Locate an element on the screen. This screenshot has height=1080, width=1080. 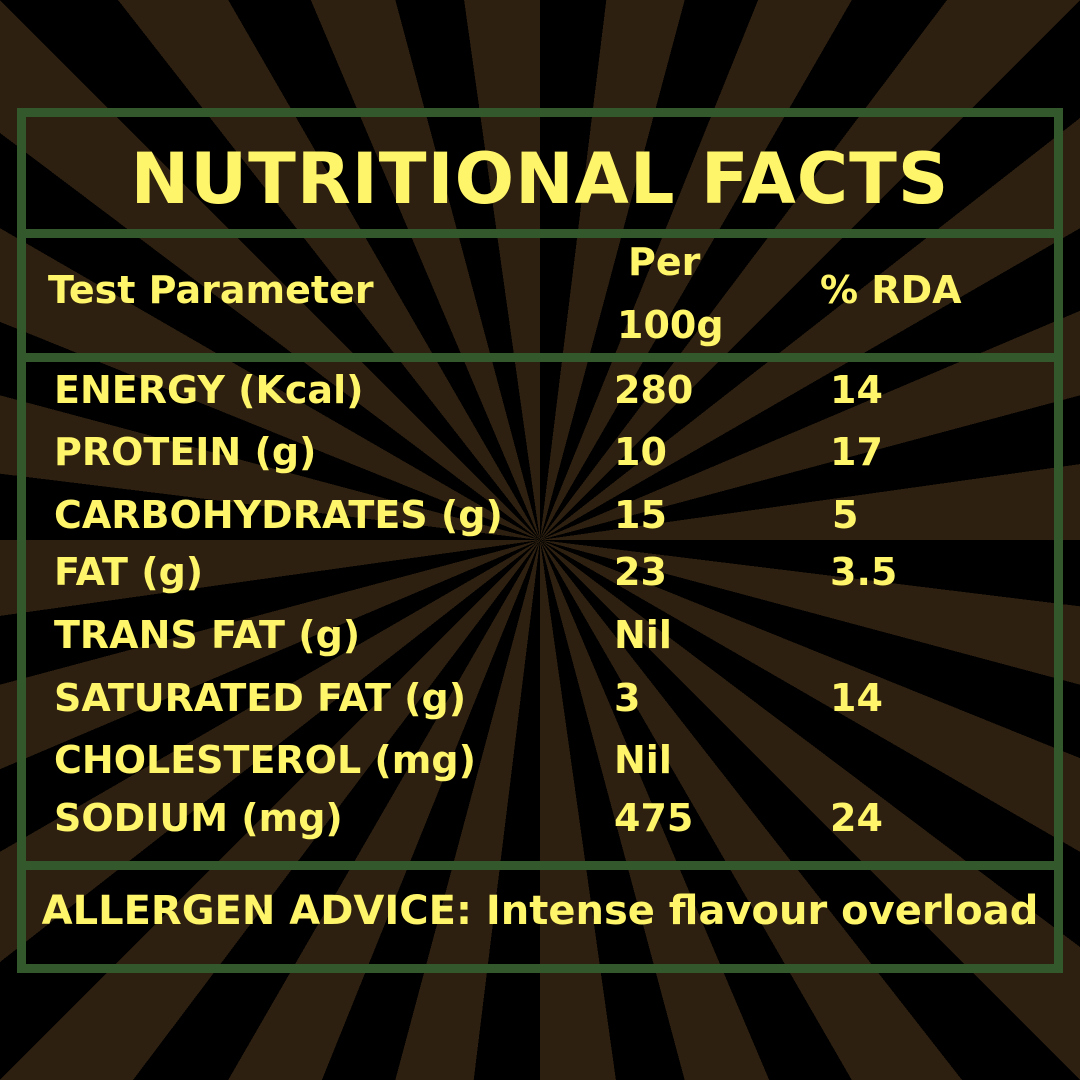
page-title: NUTRITIONAL FACTS is located at coordinates (540, 179).